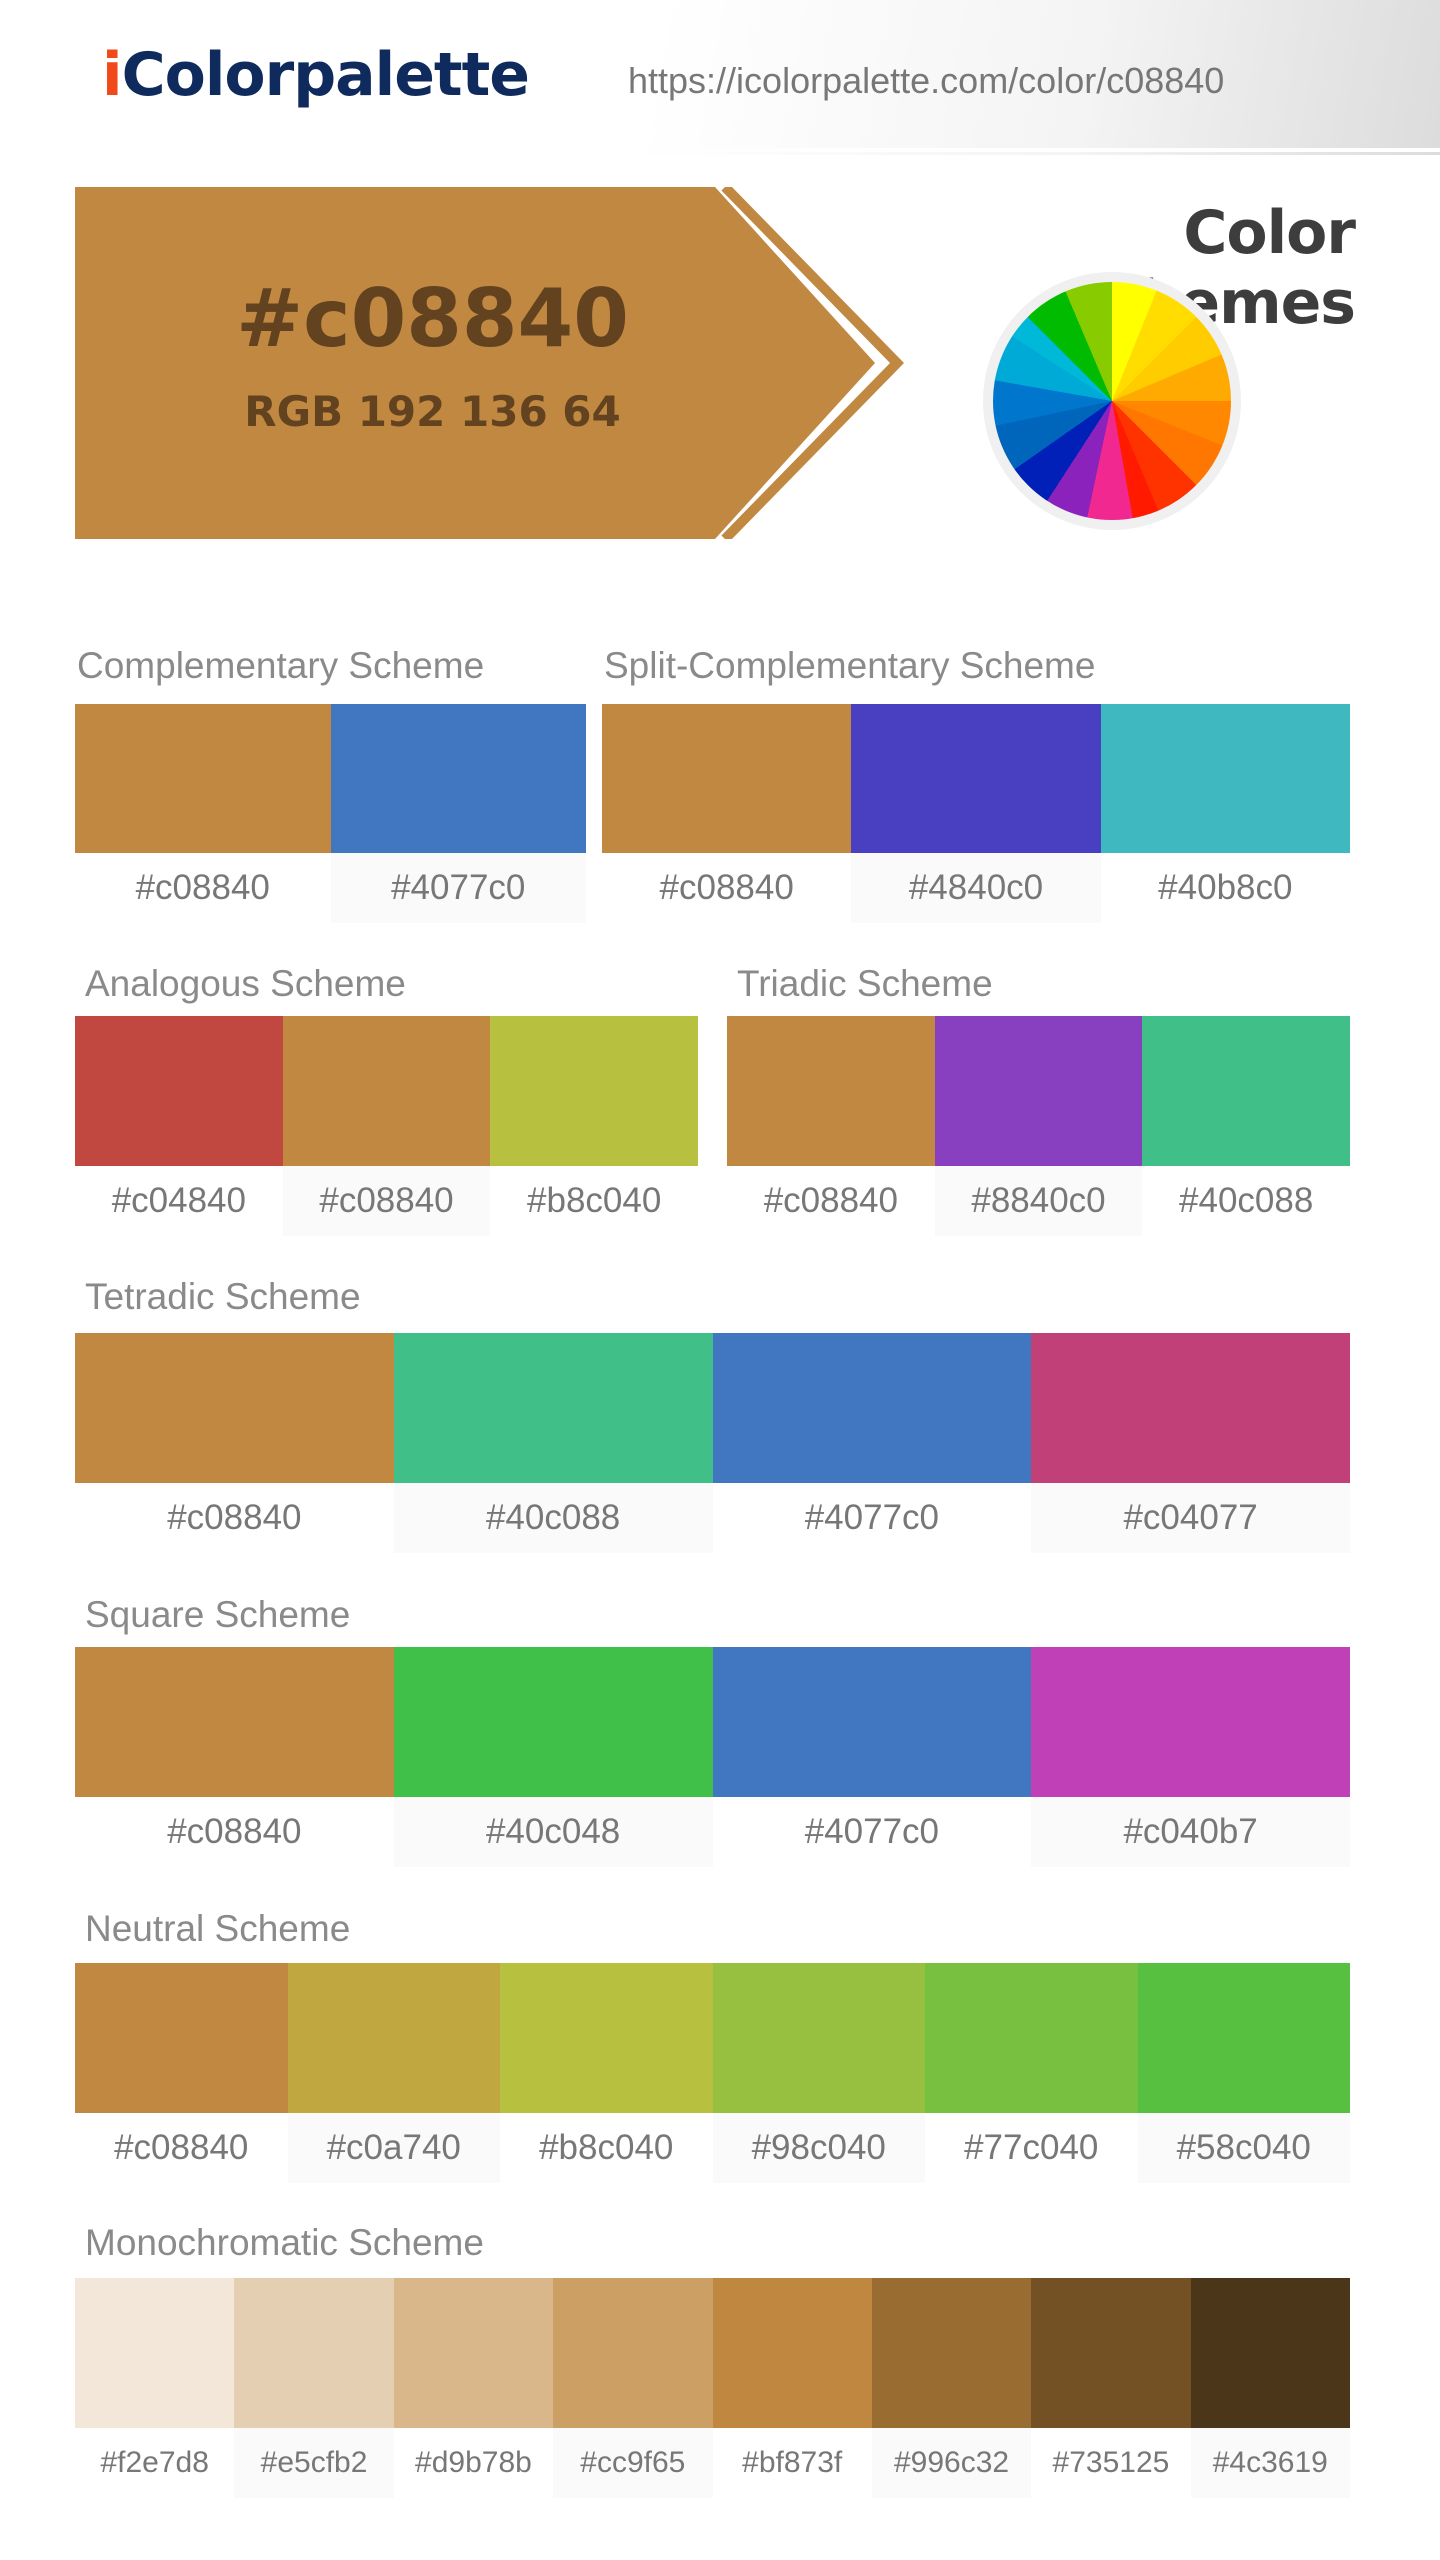 The width and height of the screenshot is (1440, 2560). What do you see at coordinates (154, 2462) in the screenshot?
I see `swatch-hex-label: #f2e7d8` at bounding box center [154, 2462].